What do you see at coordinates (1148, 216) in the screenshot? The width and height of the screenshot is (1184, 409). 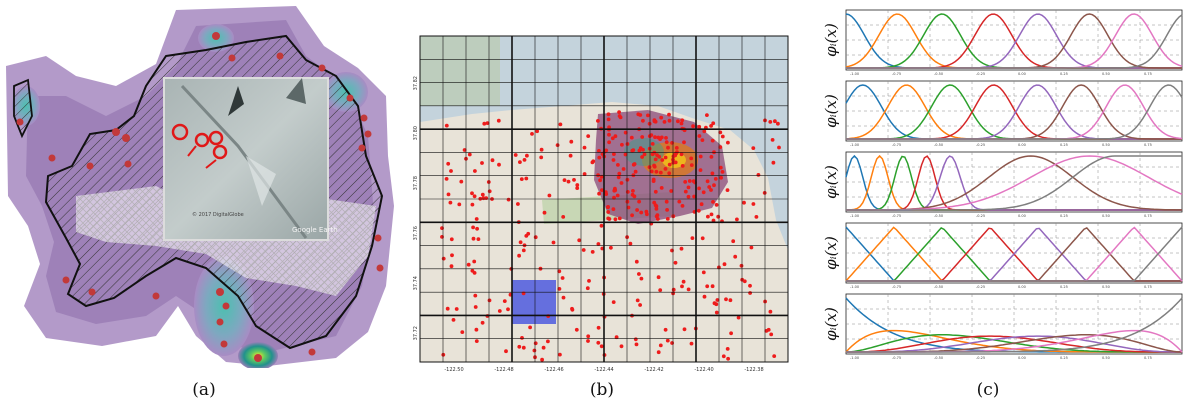 I see `x-tick-label: 0.75` at bounding box center [1148, 216].